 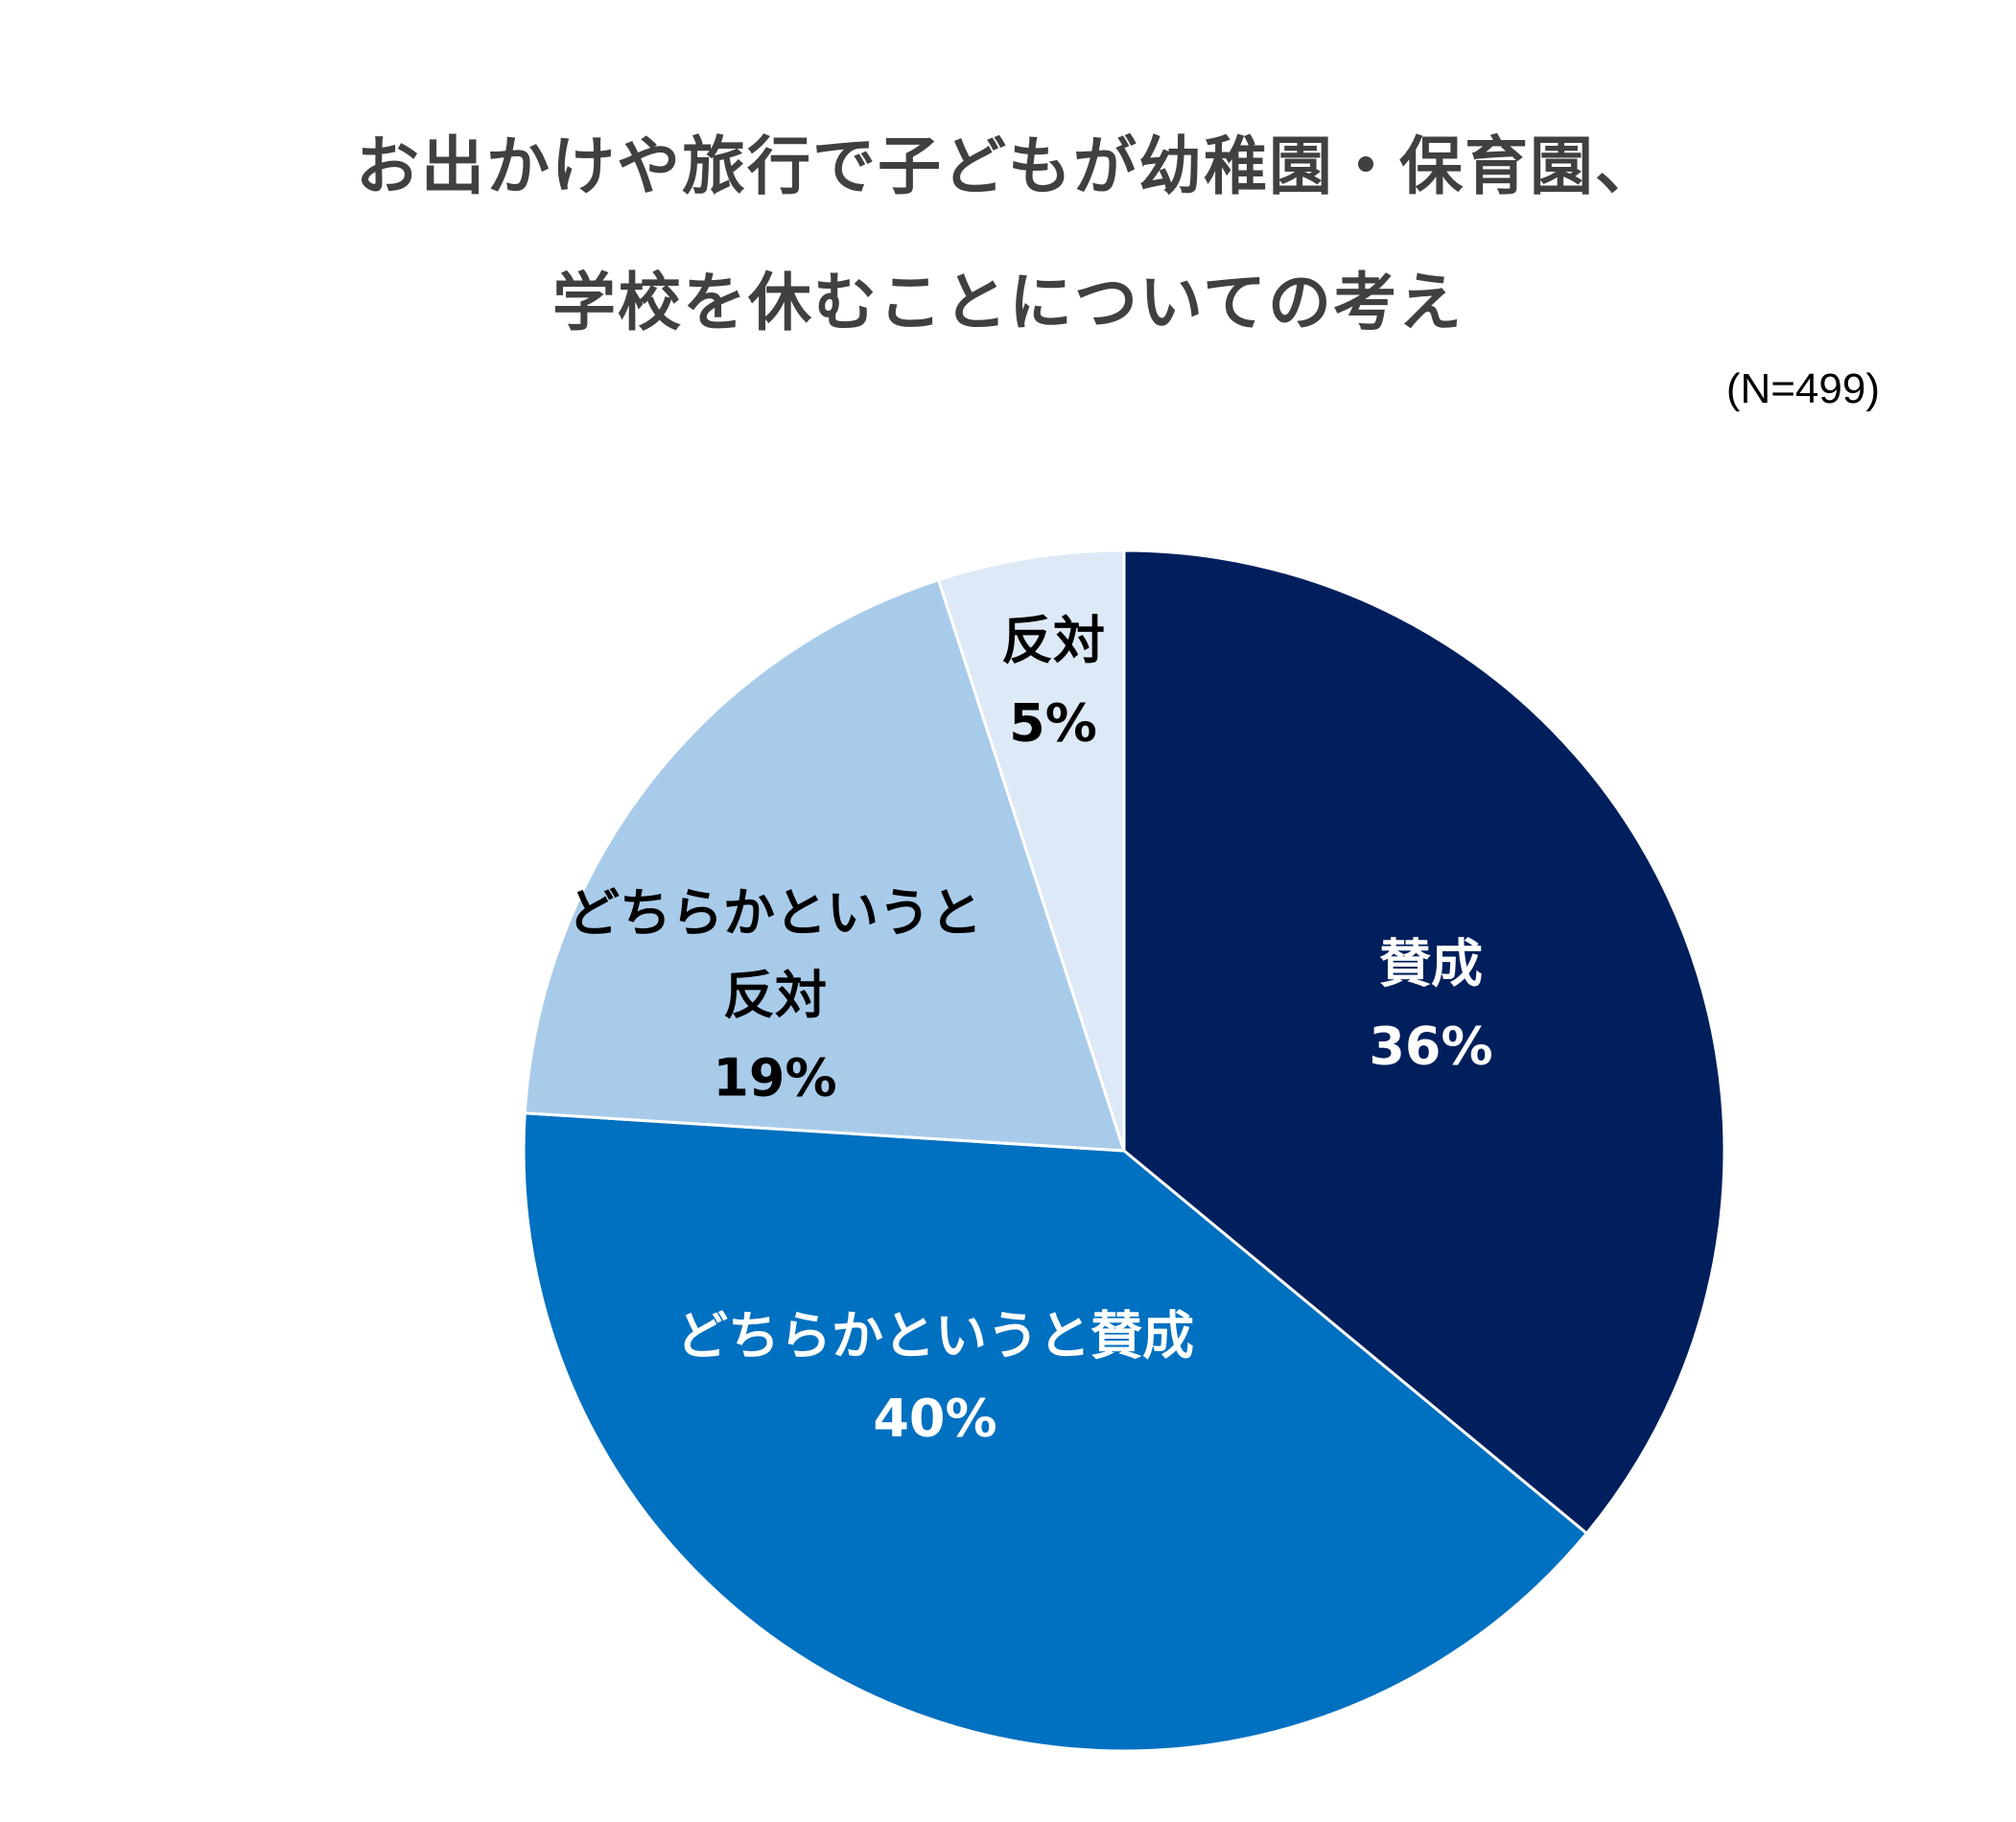 I want to click on chart-title-line-2: 学校を休むことについての考え, so click(x=1008, y=302).